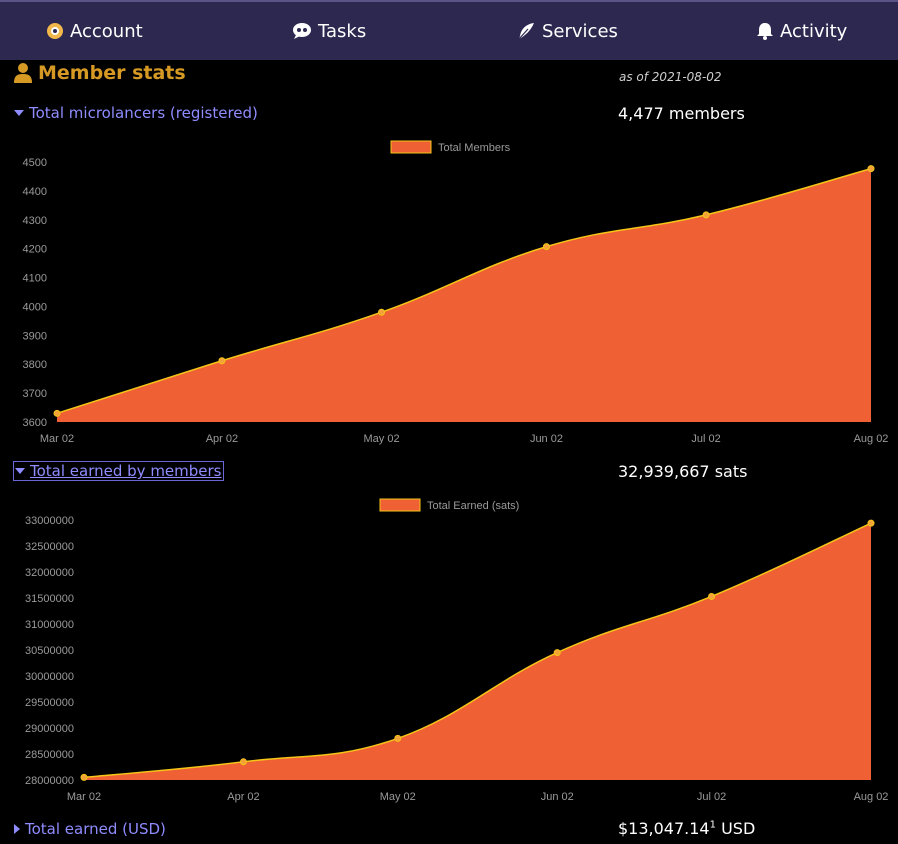  I want to click on section-title: Member stats, so click(100, 73).